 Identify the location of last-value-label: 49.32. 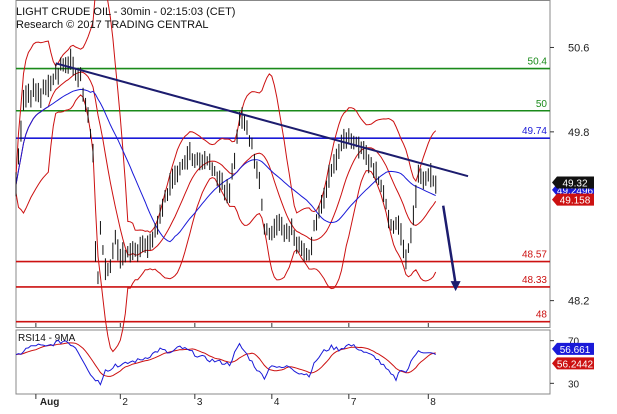
(574, 183).